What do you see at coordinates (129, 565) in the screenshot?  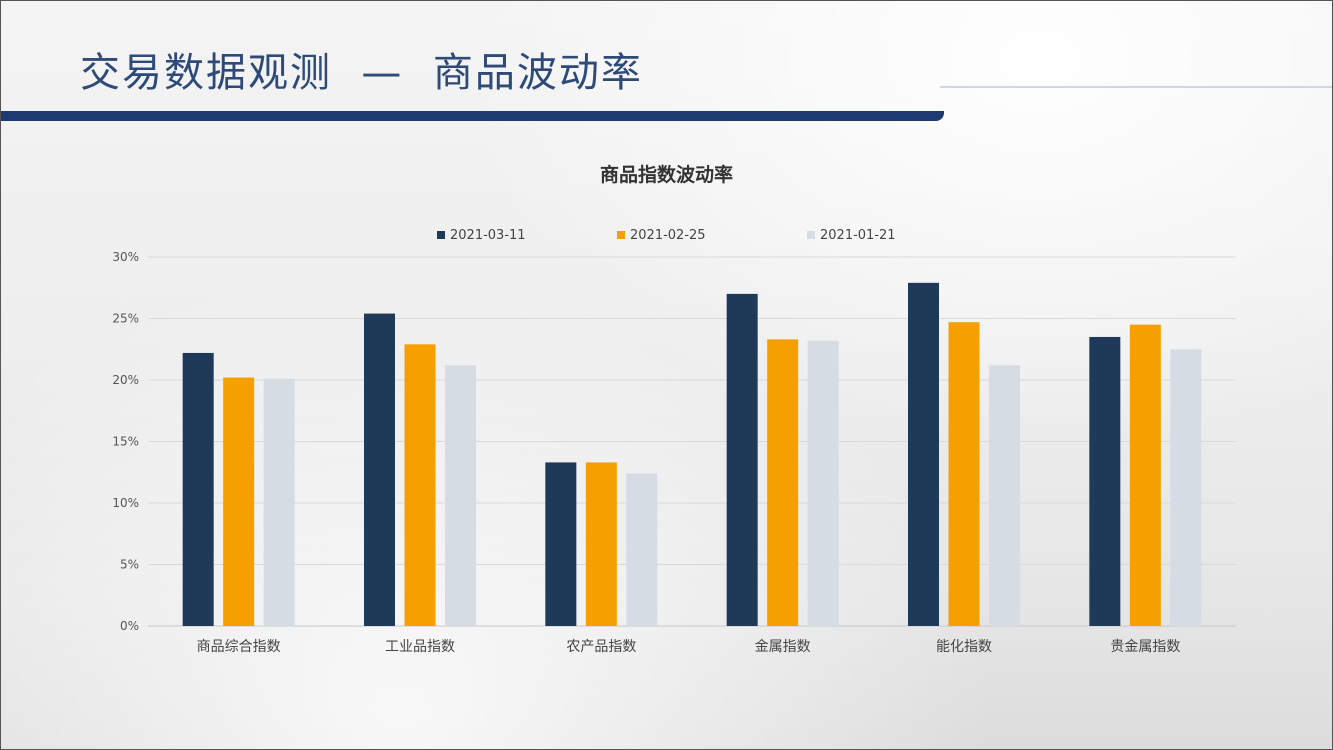 I see `y-tick-label: 5%` at bounding box center [129, 565].